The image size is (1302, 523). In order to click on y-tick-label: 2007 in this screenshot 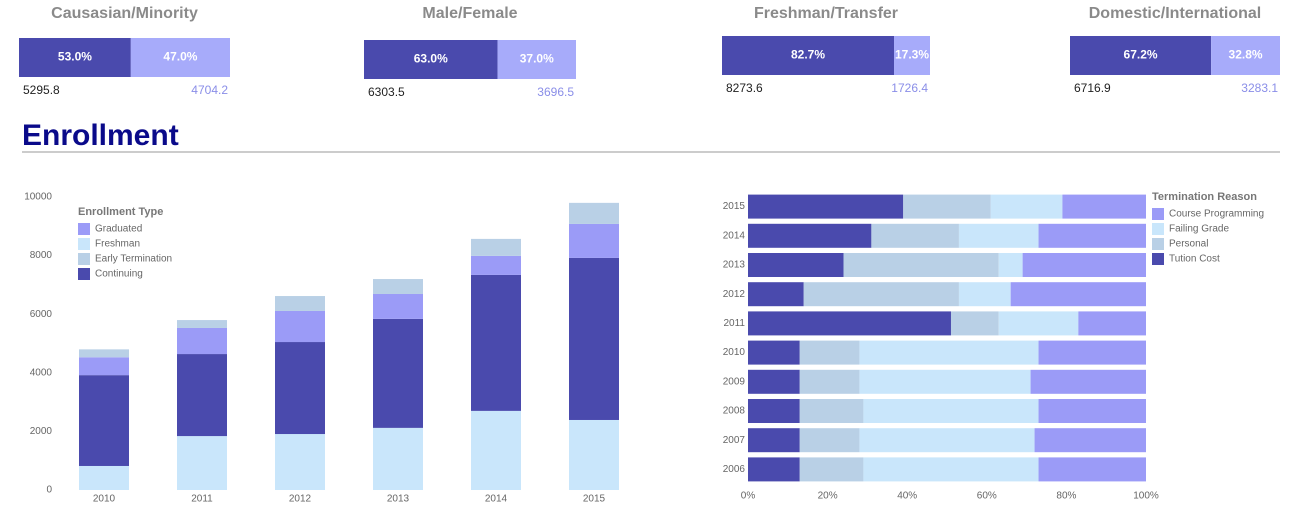, I will do `click(734, 440)`.